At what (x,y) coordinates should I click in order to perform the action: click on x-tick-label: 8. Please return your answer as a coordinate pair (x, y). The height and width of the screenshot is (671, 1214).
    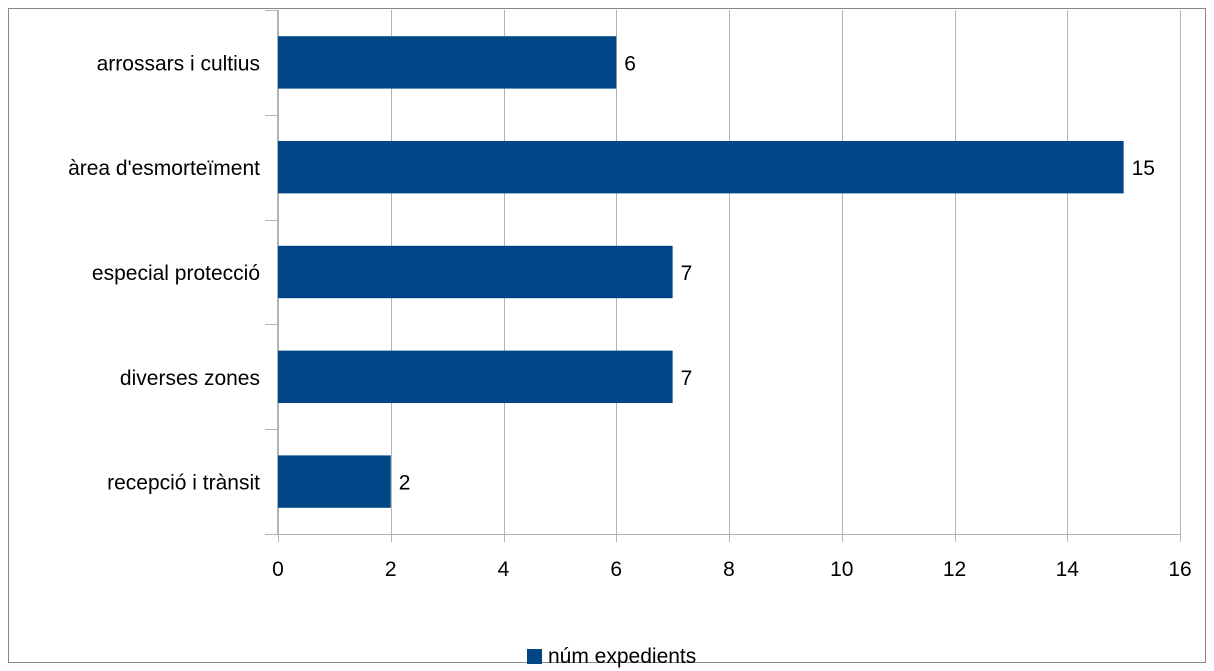
    Looking at the image, I should click on (729, 569).